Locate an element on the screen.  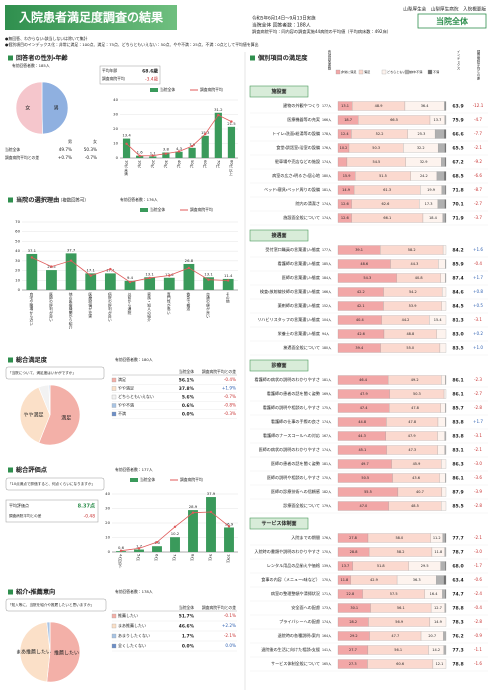
table-header: 調査病院平均との差 is located at coordinates (219, 371).